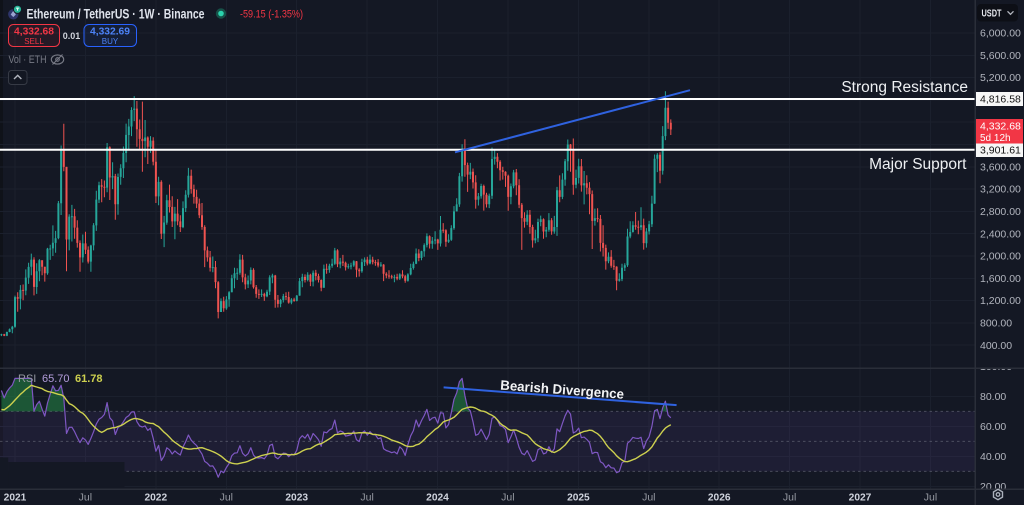  I want to click on svg-text: RSI, so click(27, 379).